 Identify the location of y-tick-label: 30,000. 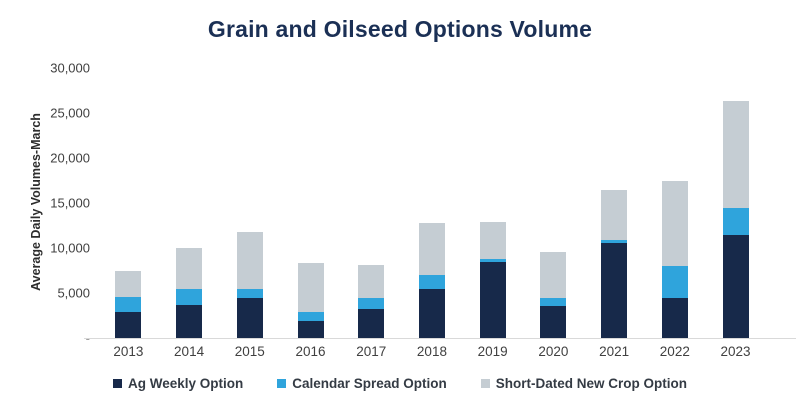
(70, 68).